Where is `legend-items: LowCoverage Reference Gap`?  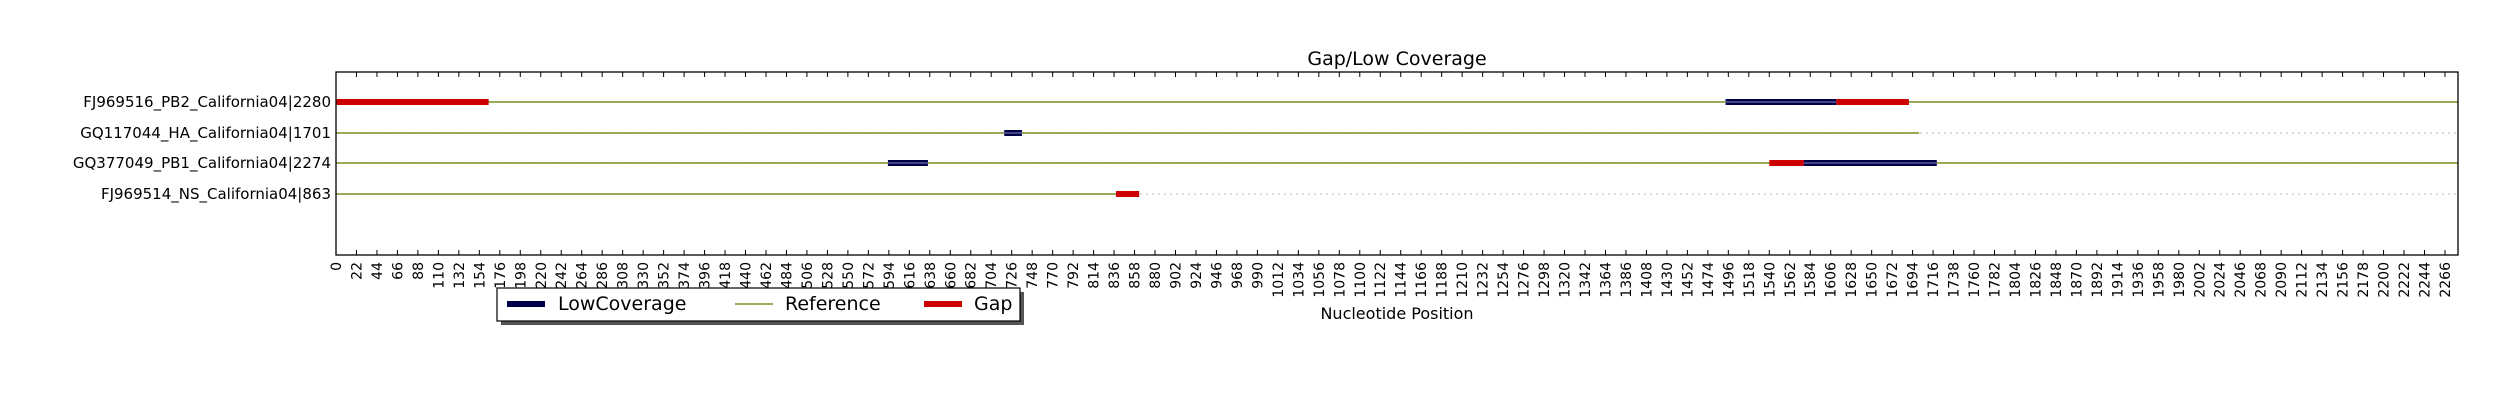
legend-items: LowCoverage Reference Gap is located at coordinates (759, 304).